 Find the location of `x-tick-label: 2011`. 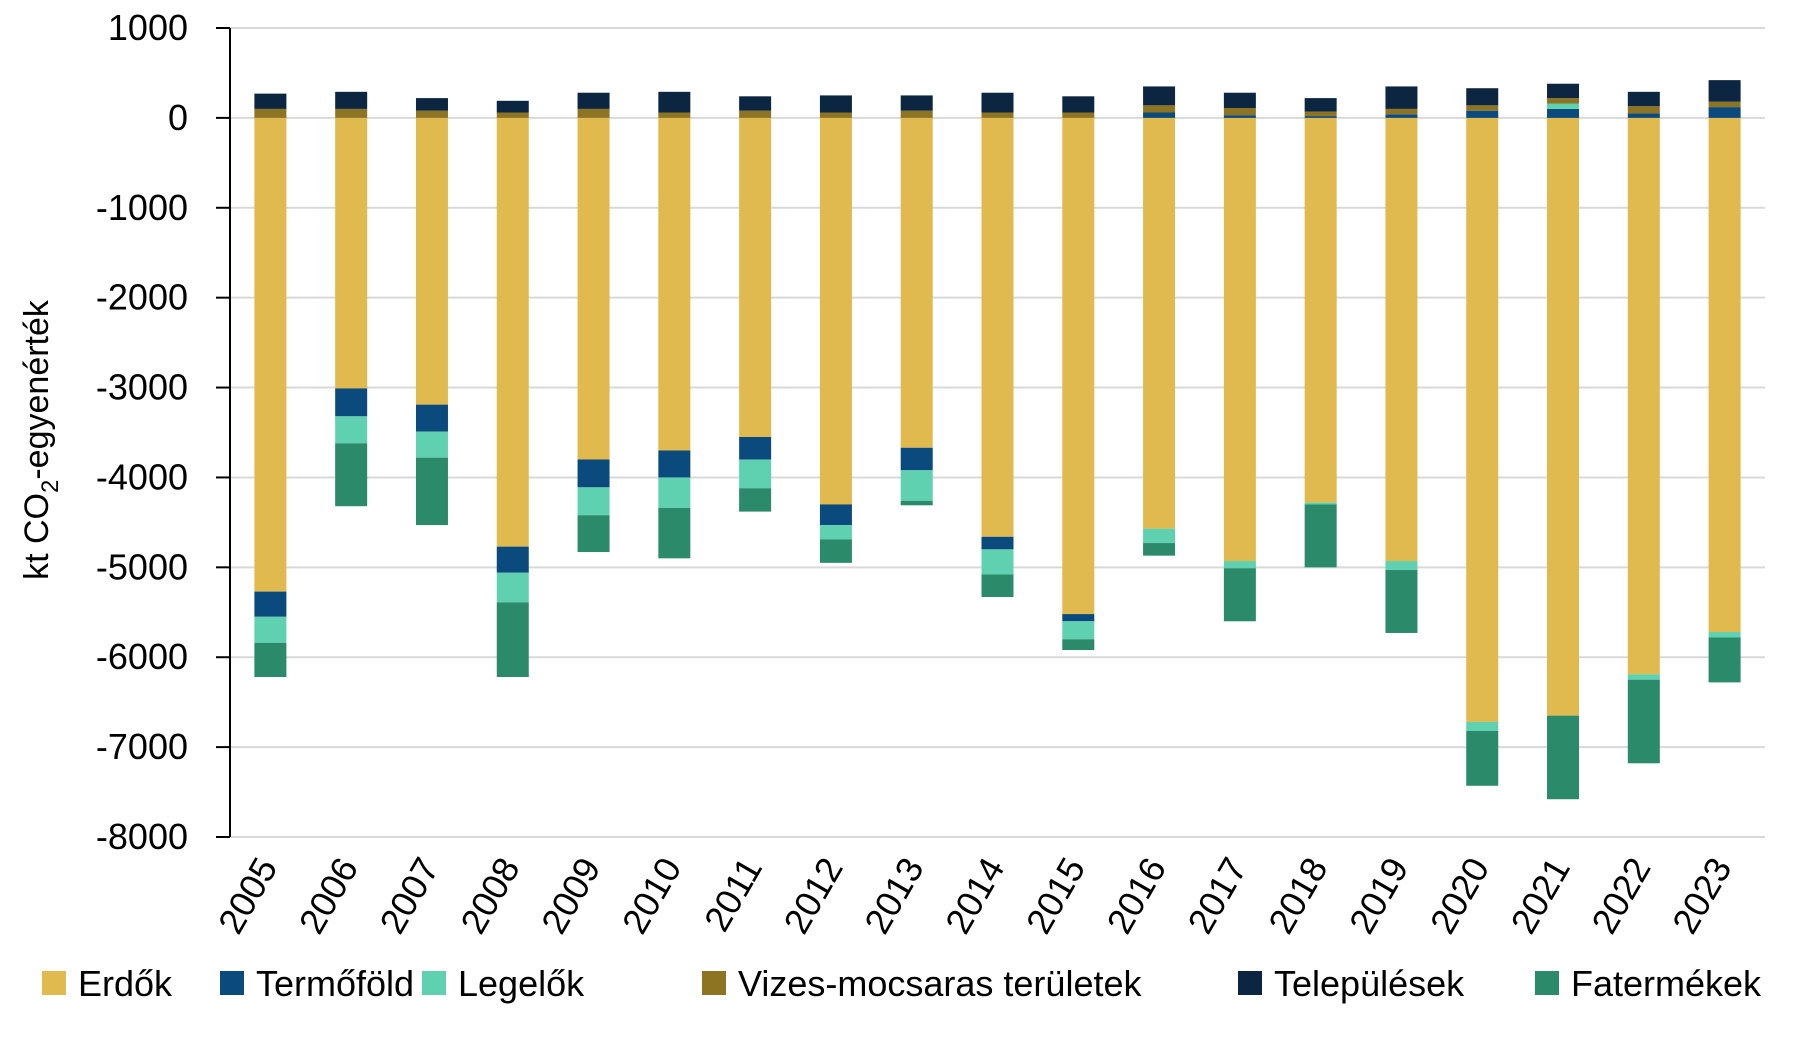

x-tick-label: 2011 is located at coordinates (733, 895).